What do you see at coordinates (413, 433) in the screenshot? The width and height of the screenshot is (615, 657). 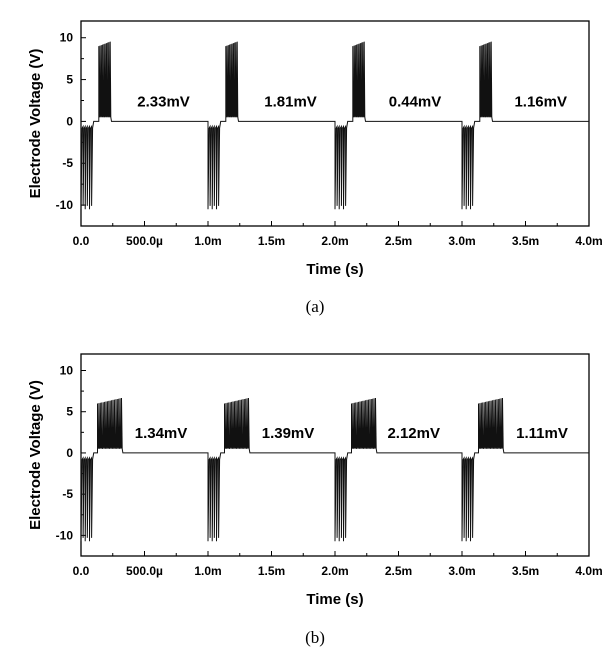 I see `residual-voltage-label: 2.12mV` at bounding box center [413, 433].